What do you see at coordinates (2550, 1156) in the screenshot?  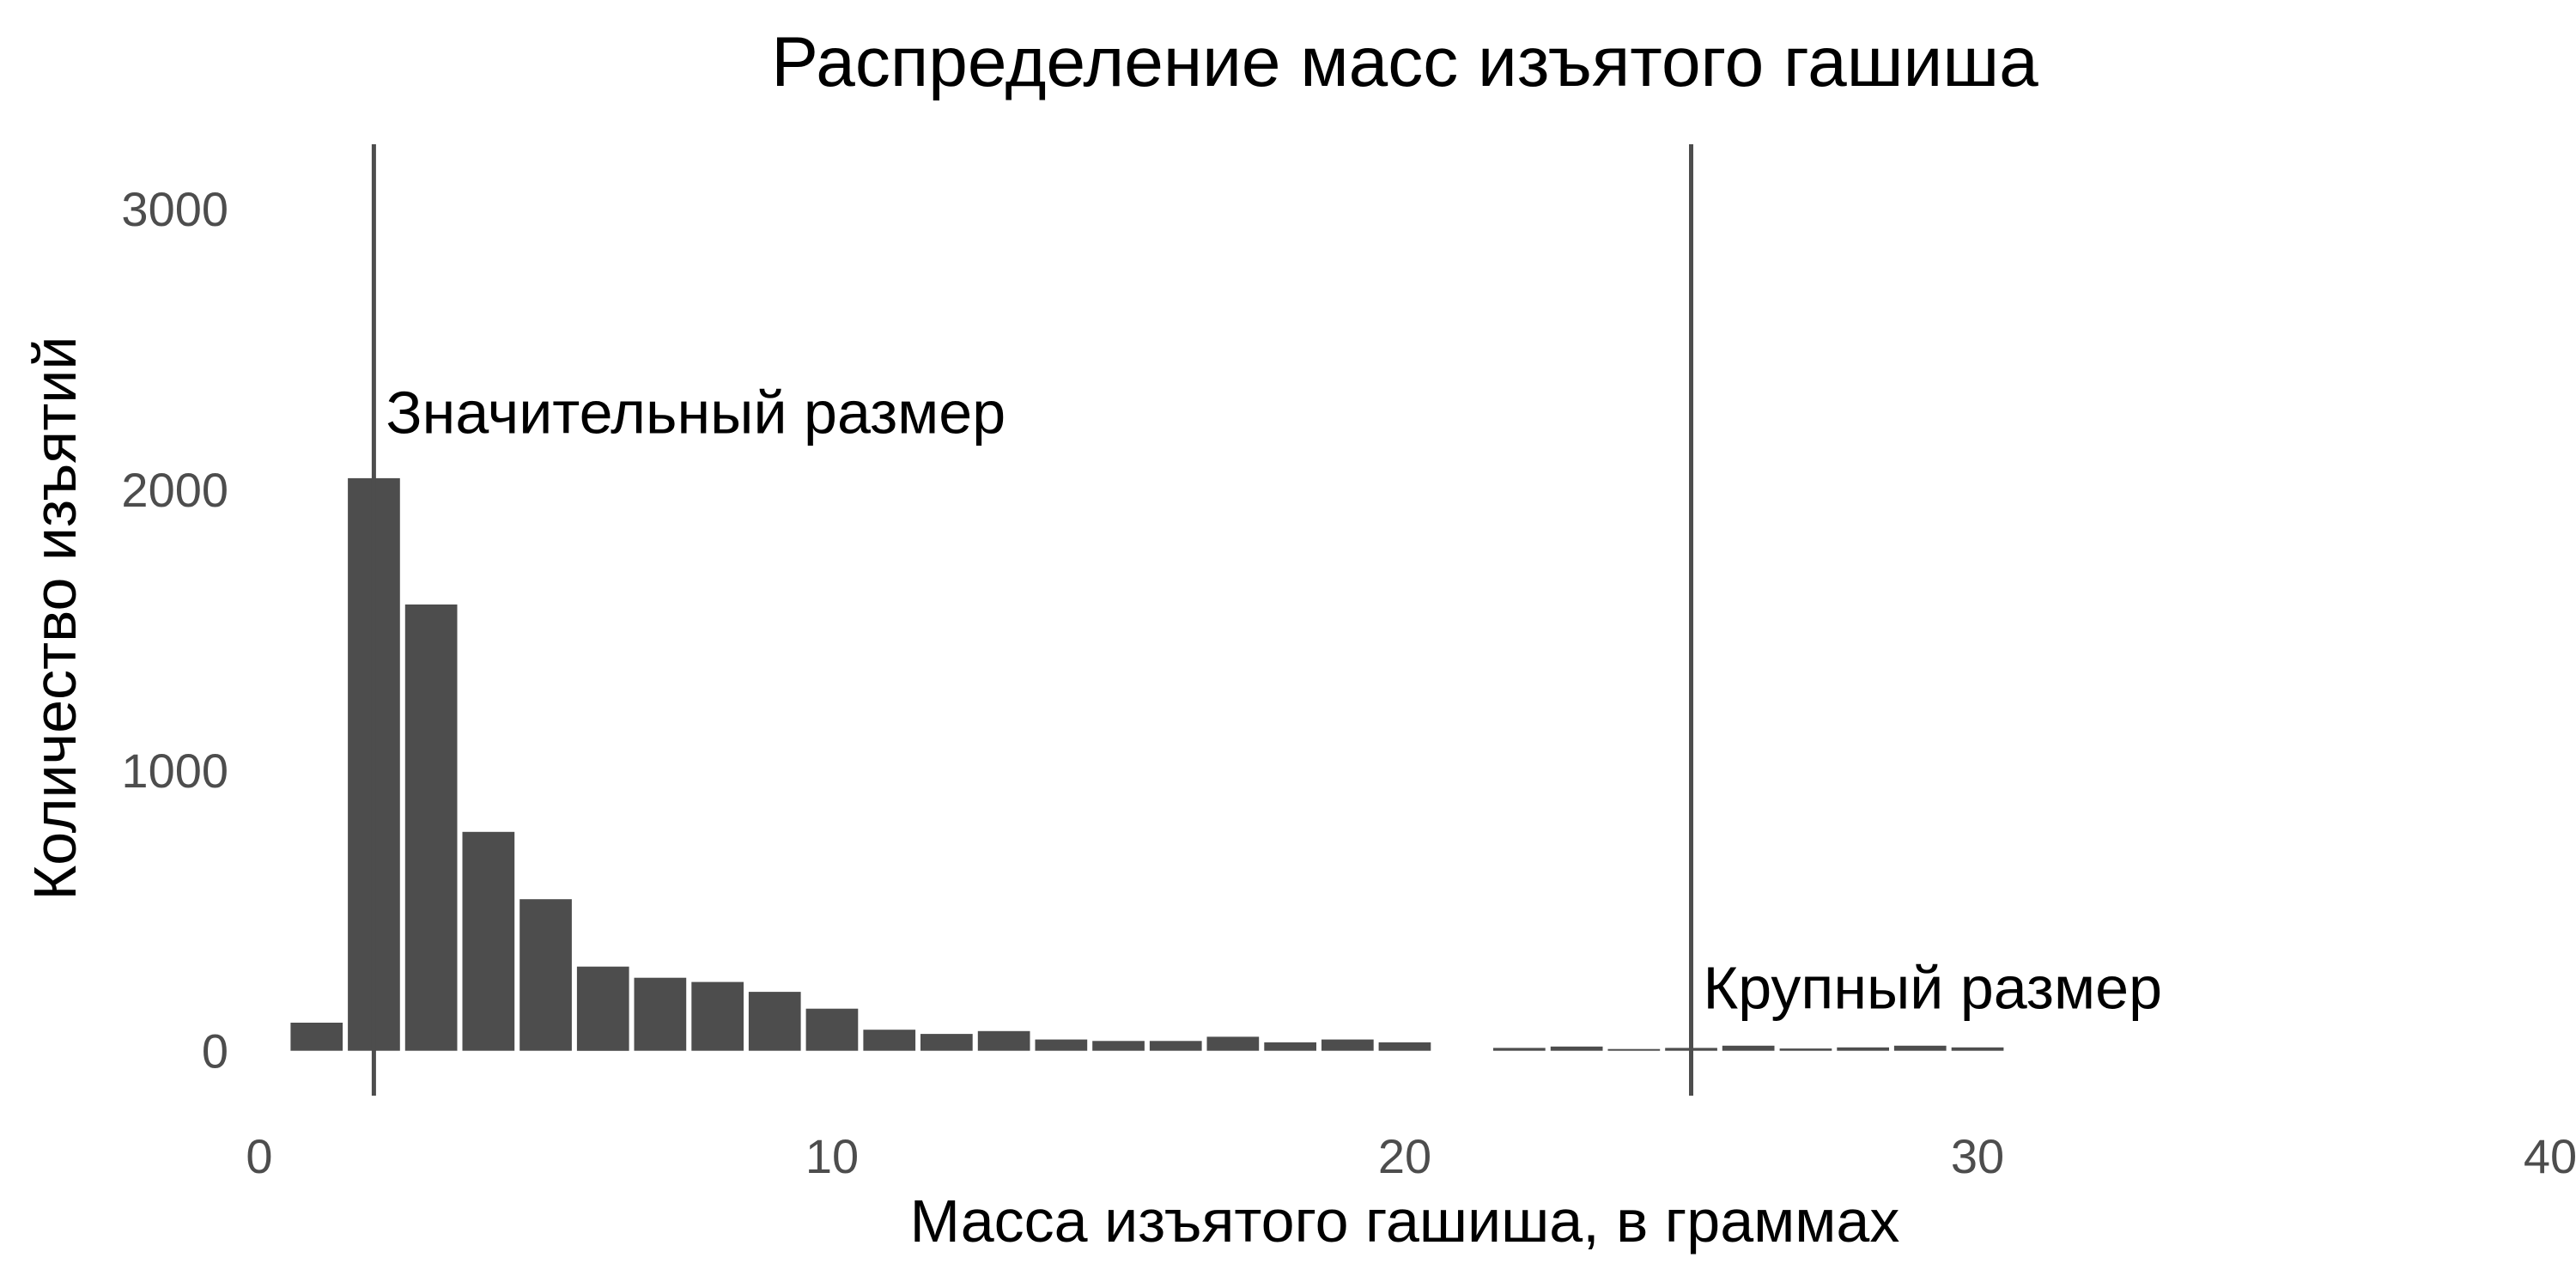 I see `x-tick-label: 40` at bounding box center [2550, 1156].